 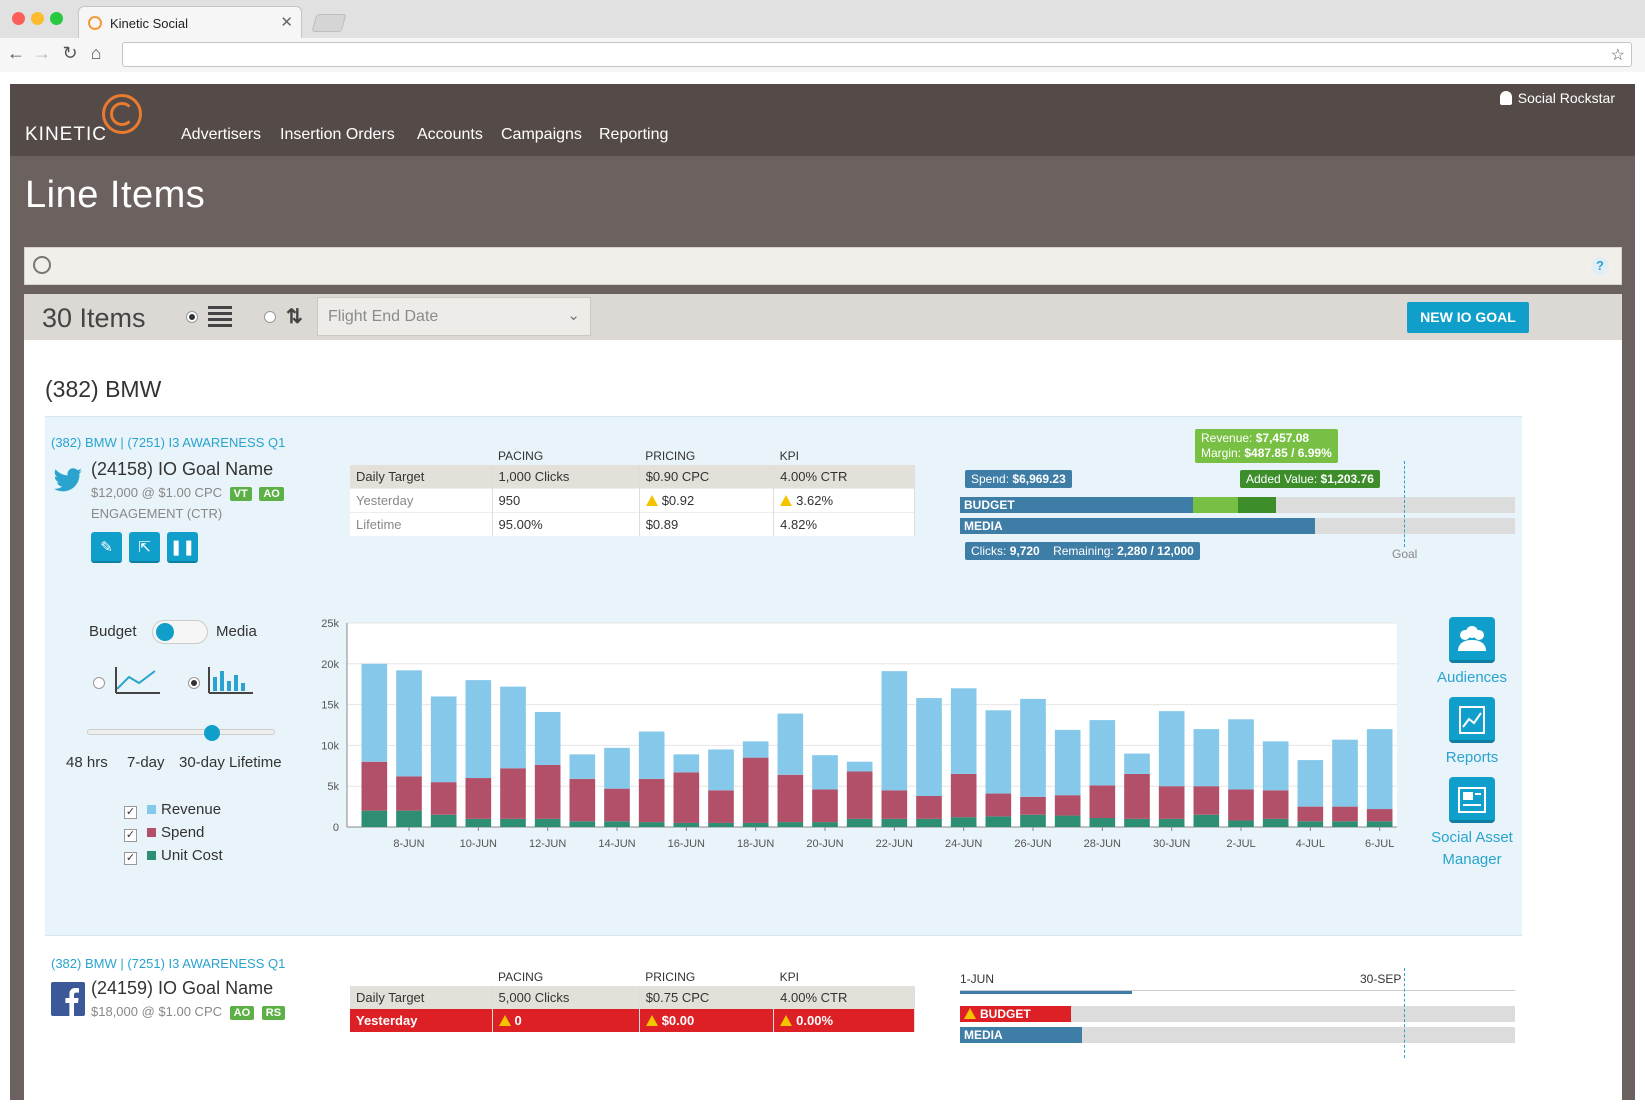 I want to click on nav-reporting: Reporting, so click(x=634, y=134).